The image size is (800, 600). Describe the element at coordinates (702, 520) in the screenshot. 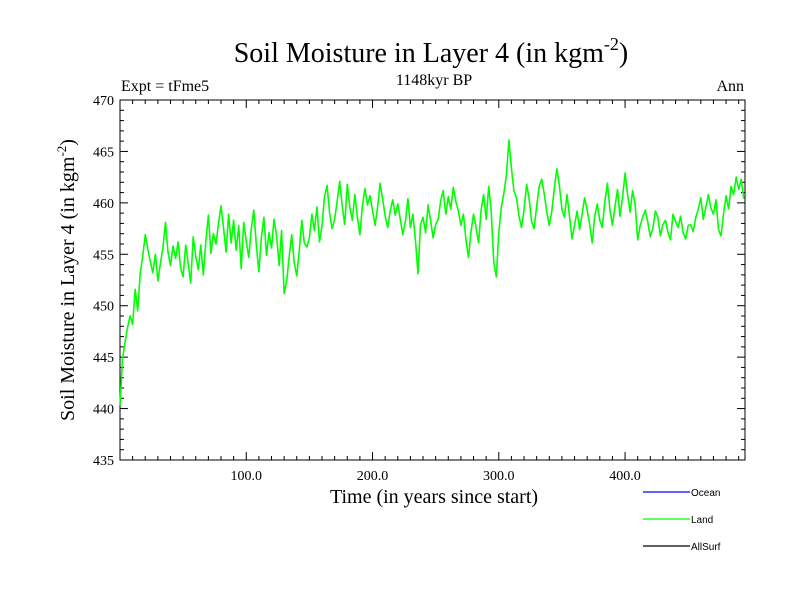

I see `legend-label-land: Land` at that location.